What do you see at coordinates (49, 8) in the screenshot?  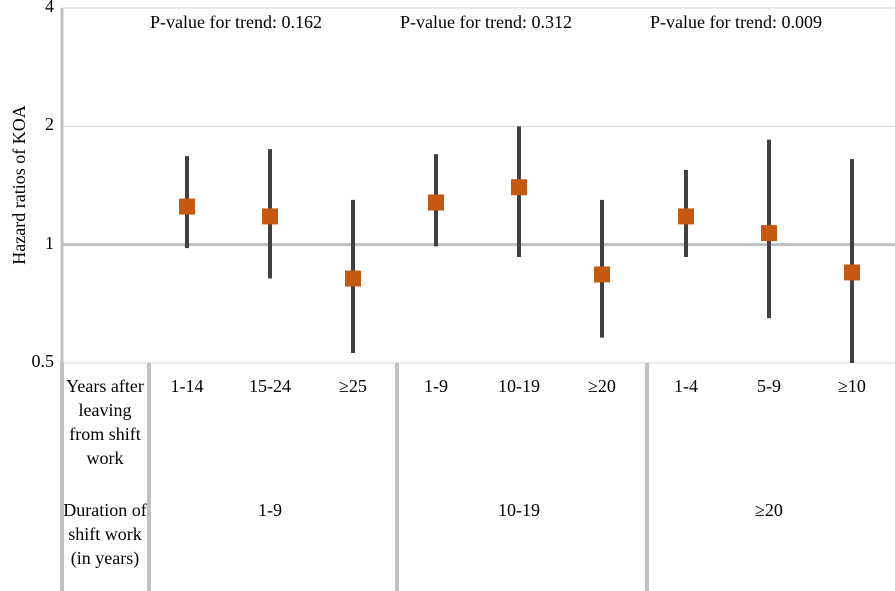 I see `y-tick-label: 4` at bounding box center [49, 8].